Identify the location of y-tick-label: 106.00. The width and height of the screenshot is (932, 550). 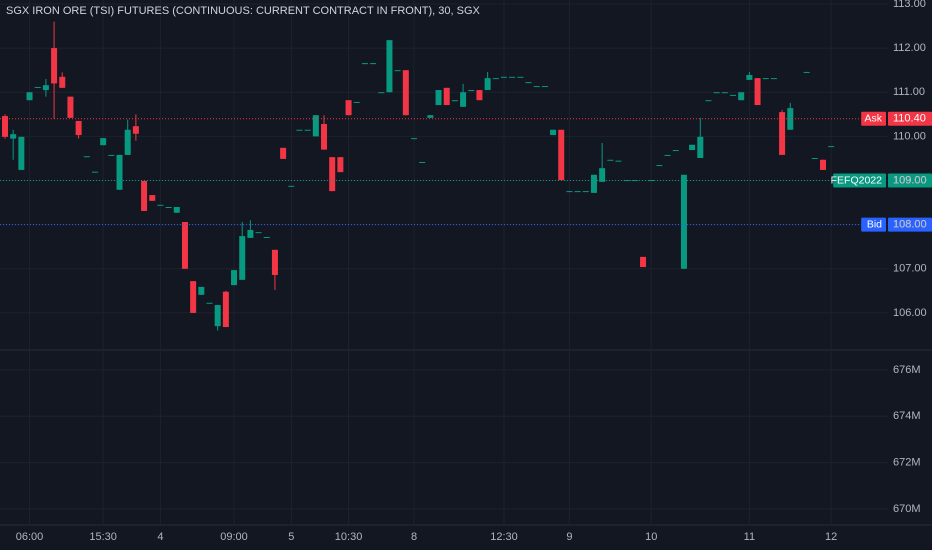
(910, 313).